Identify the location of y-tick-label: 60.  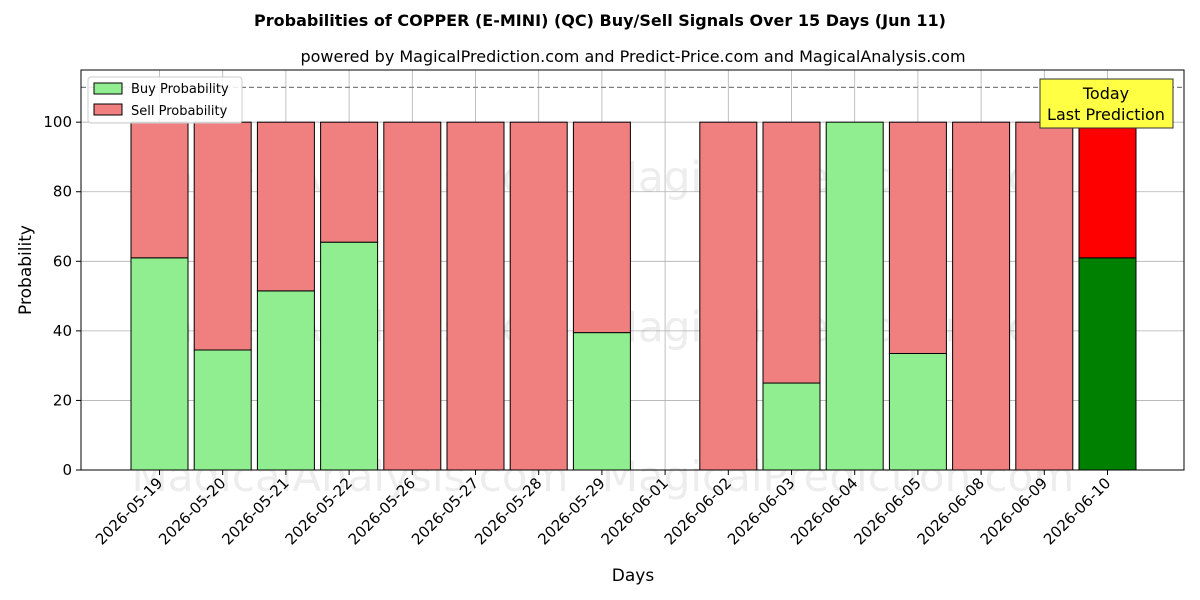
(62, 261).